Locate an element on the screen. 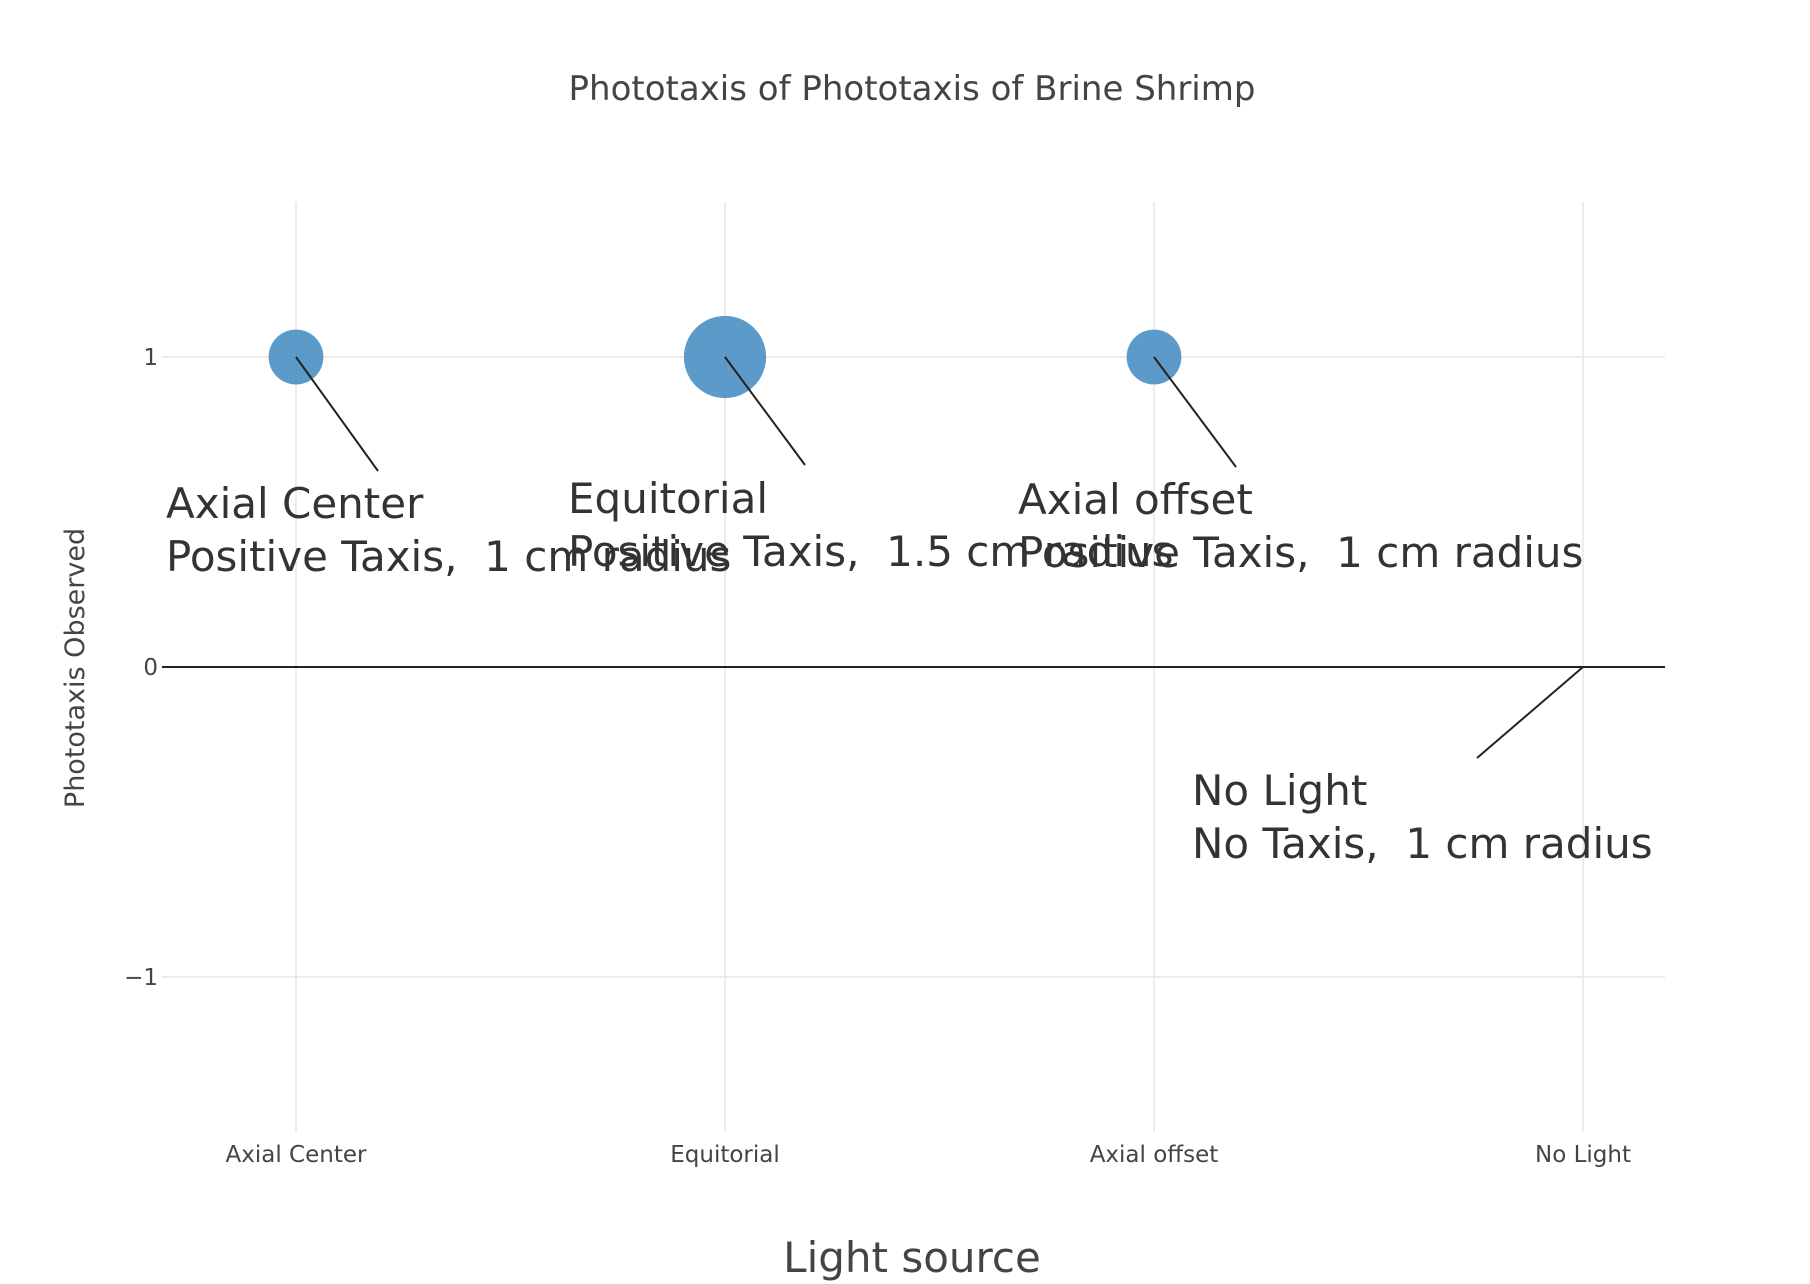 This screenshot has height=1284, width=1810. x-axis-label: Light source is located at coordinates (912, 1257).